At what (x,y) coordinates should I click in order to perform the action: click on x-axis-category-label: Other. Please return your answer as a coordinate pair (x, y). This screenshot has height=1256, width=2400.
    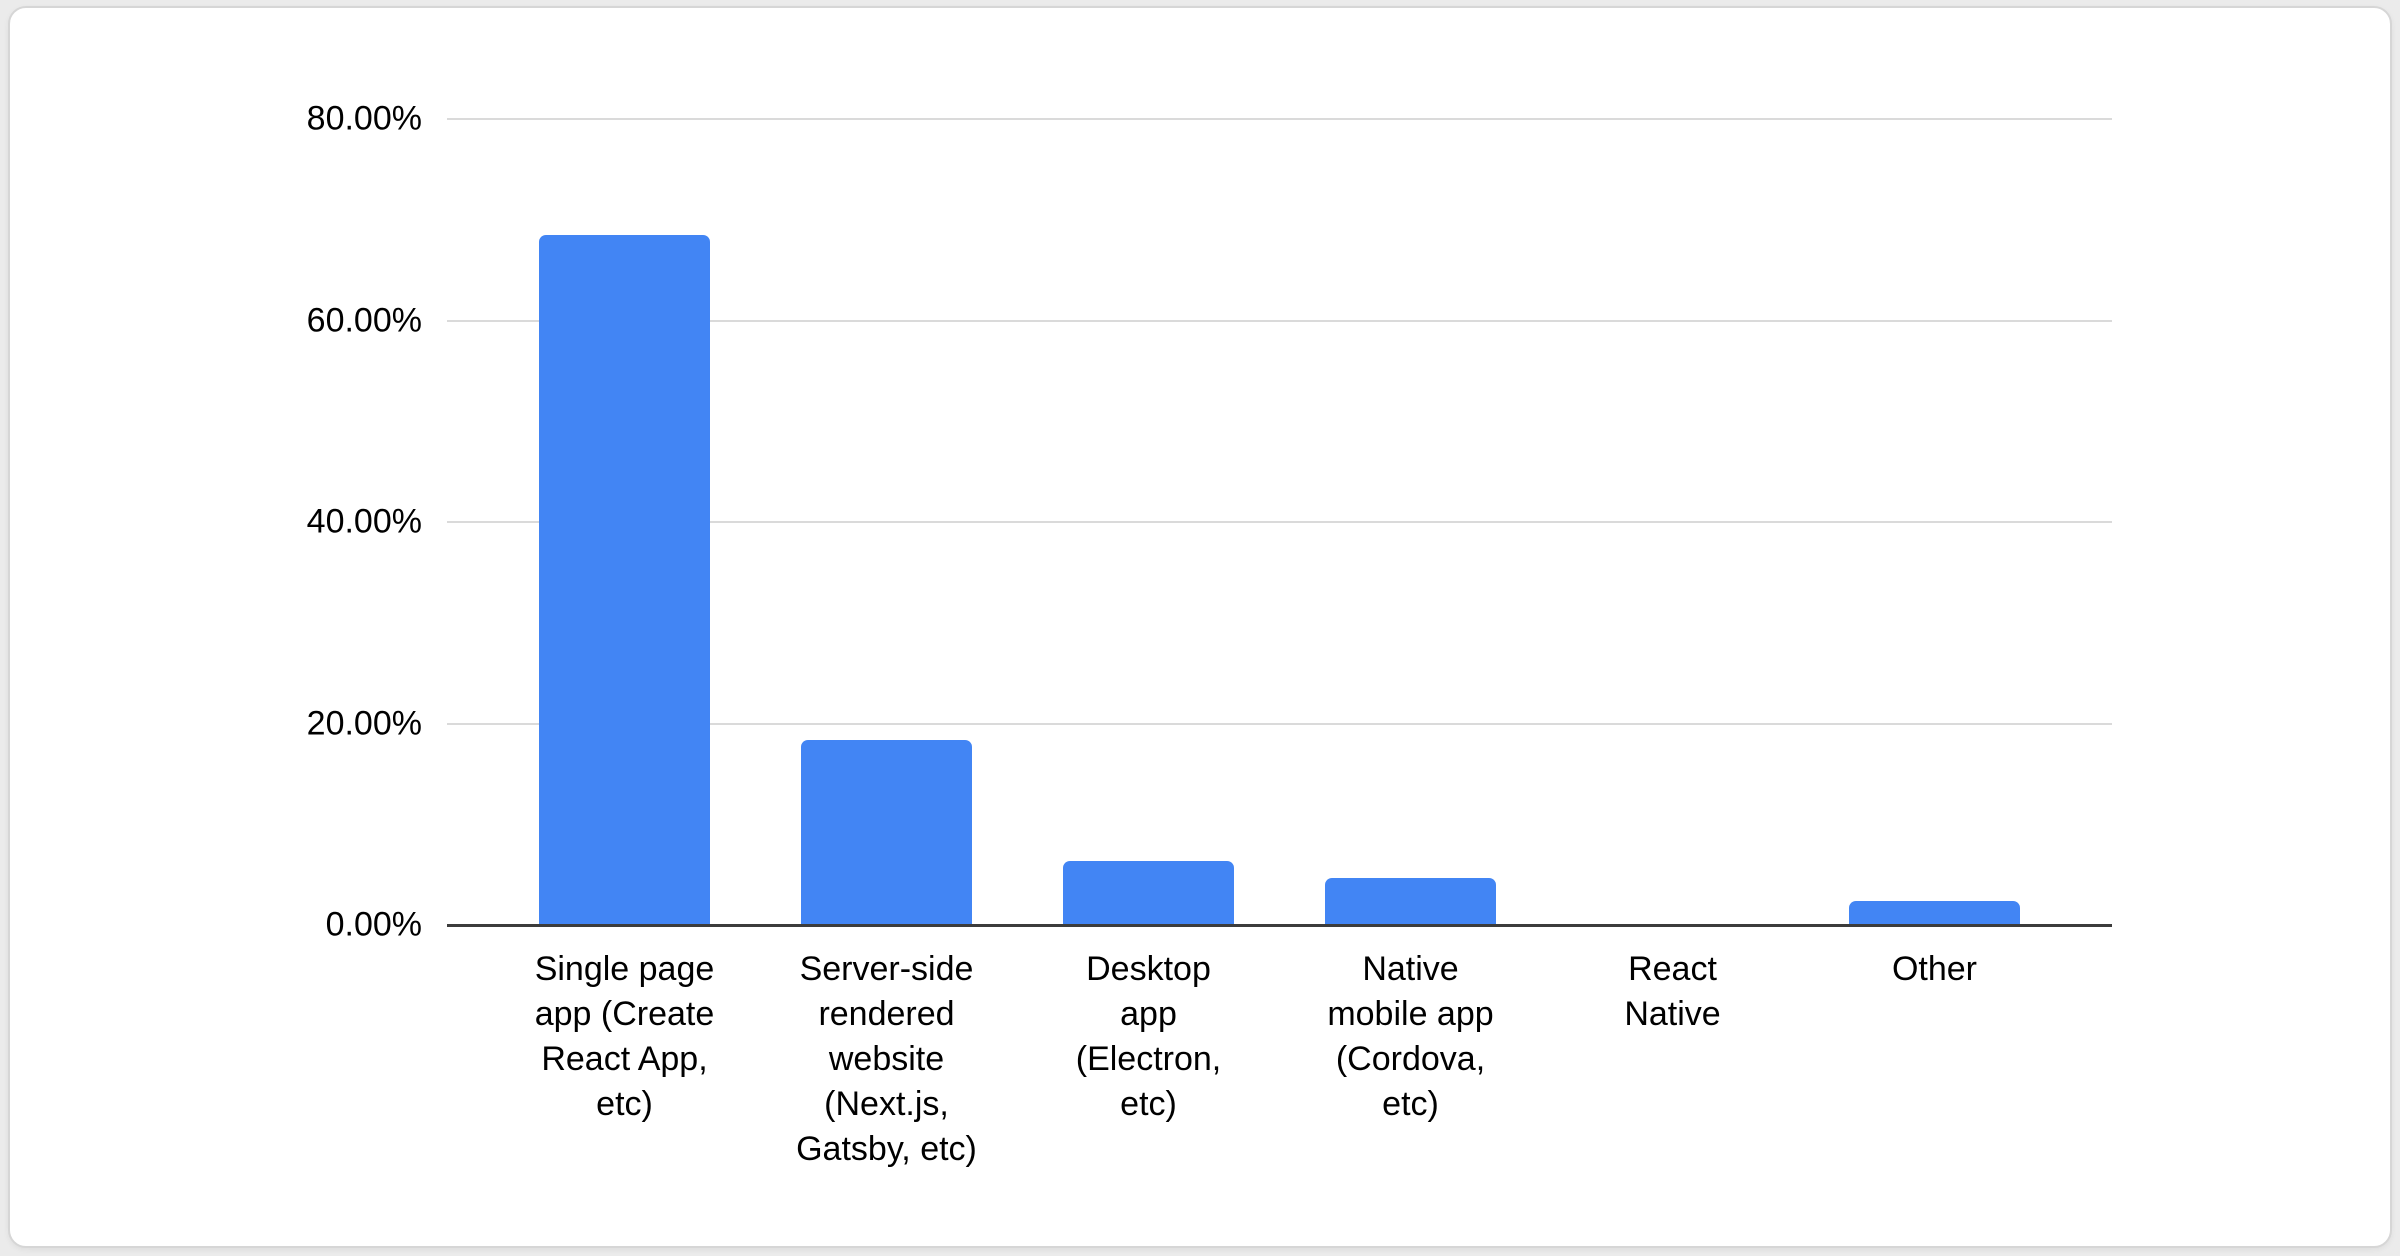
    Looking at the image, I should click on (1934, 969).